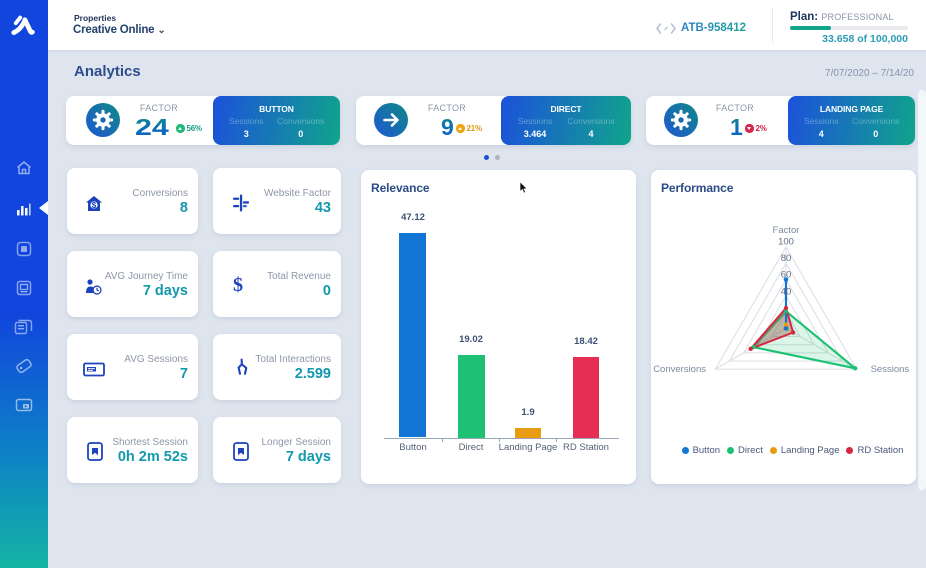 The width and height of the screenshot is (926, 568). Describe the element at coordinates (786, 275) in the screenshot. I see `svg-text: 60` at that location.